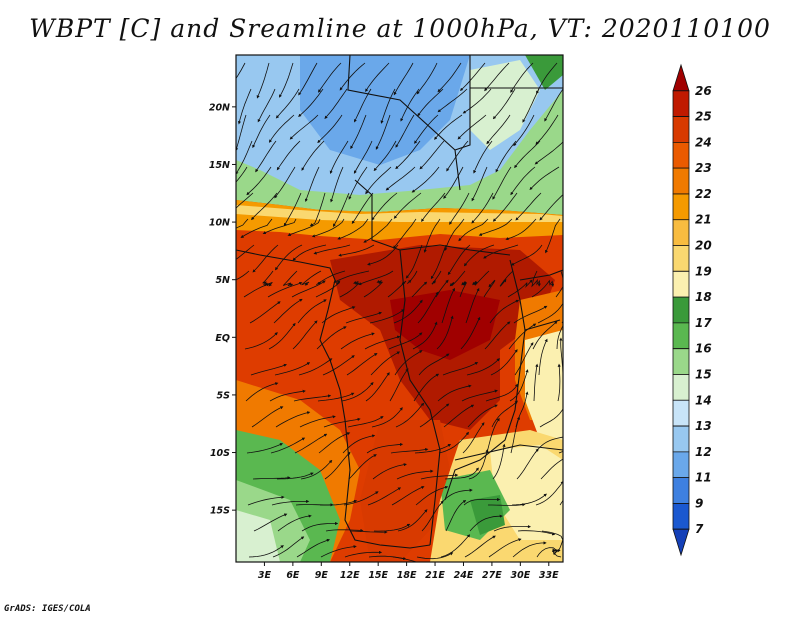  What do you see at coordinates (699, 529) in the screenshot?
I see `colorbar-label: 7` at bounding box center [699, 529].